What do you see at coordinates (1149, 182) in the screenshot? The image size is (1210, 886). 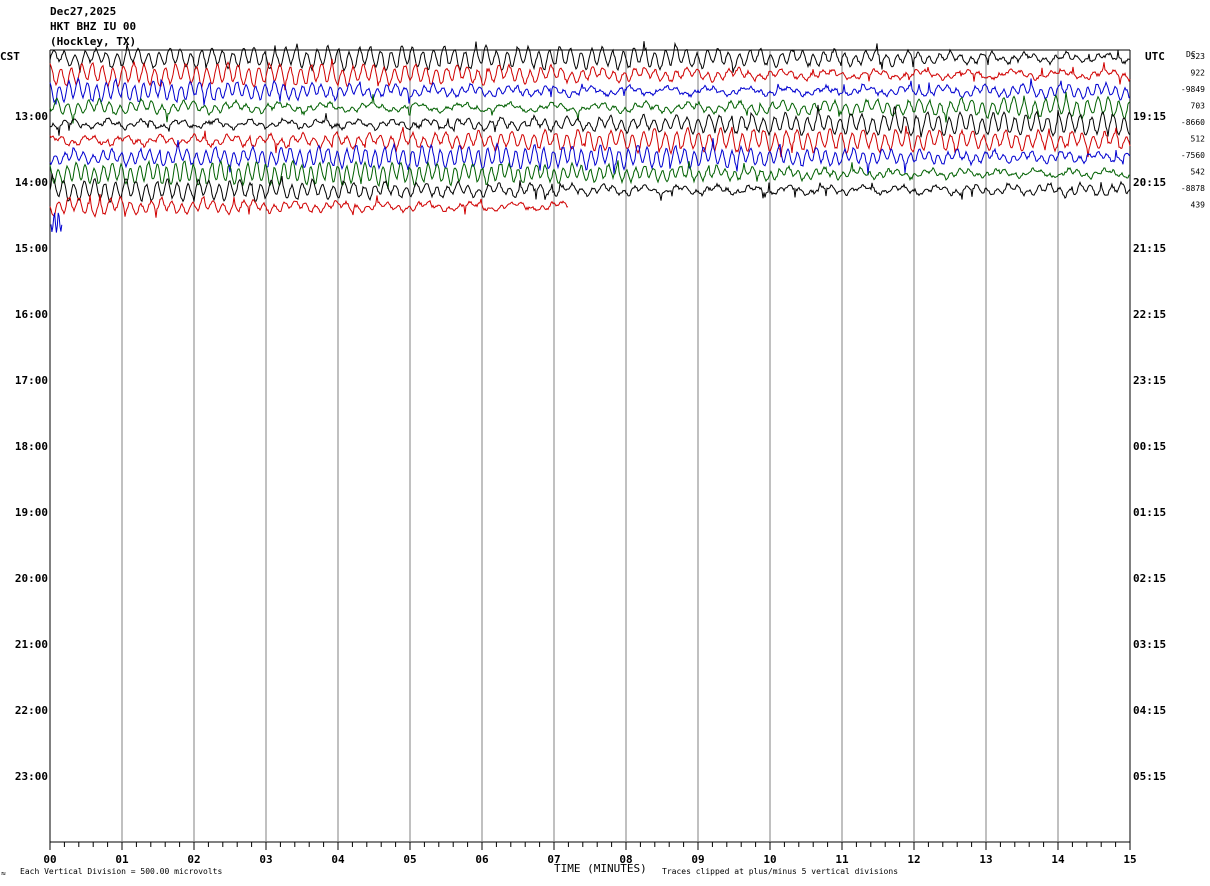 I see `utc-hour-label: 20:15` at bounding box center [1149, 182].